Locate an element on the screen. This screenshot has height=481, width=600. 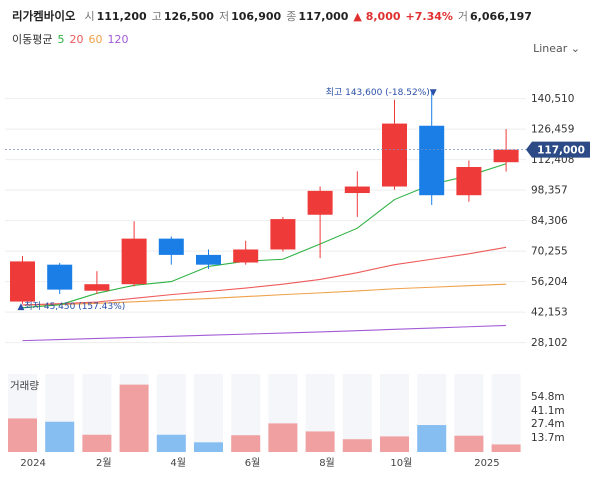
volume-panel-label: 거래량 is located at coordinates (24, 386).